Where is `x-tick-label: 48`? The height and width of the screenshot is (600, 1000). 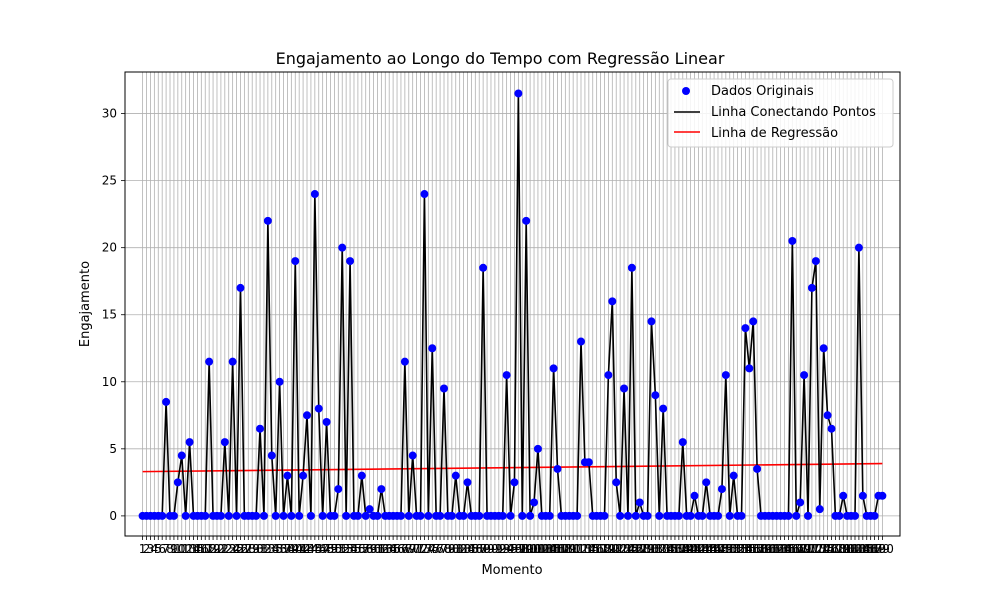
x-tick-label: 48 is located at coordinates (326, 549).